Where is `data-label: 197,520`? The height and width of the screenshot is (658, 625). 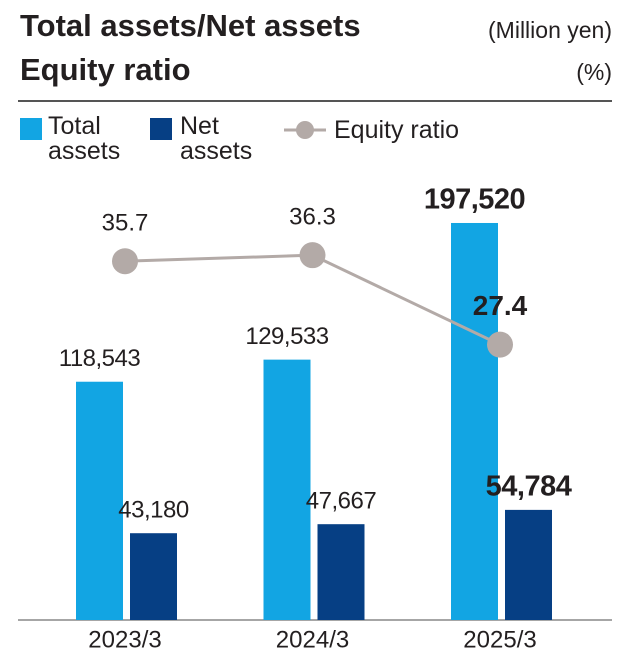 data-label: 197,520 is located at coordinates (474, 200).